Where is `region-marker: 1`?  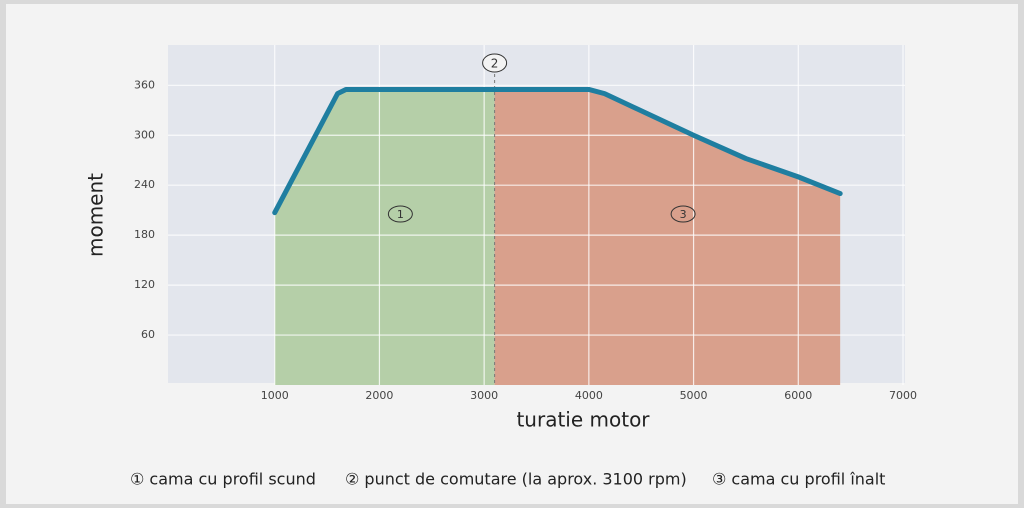
region-marker: 1 is located at coordinates (400, 214).